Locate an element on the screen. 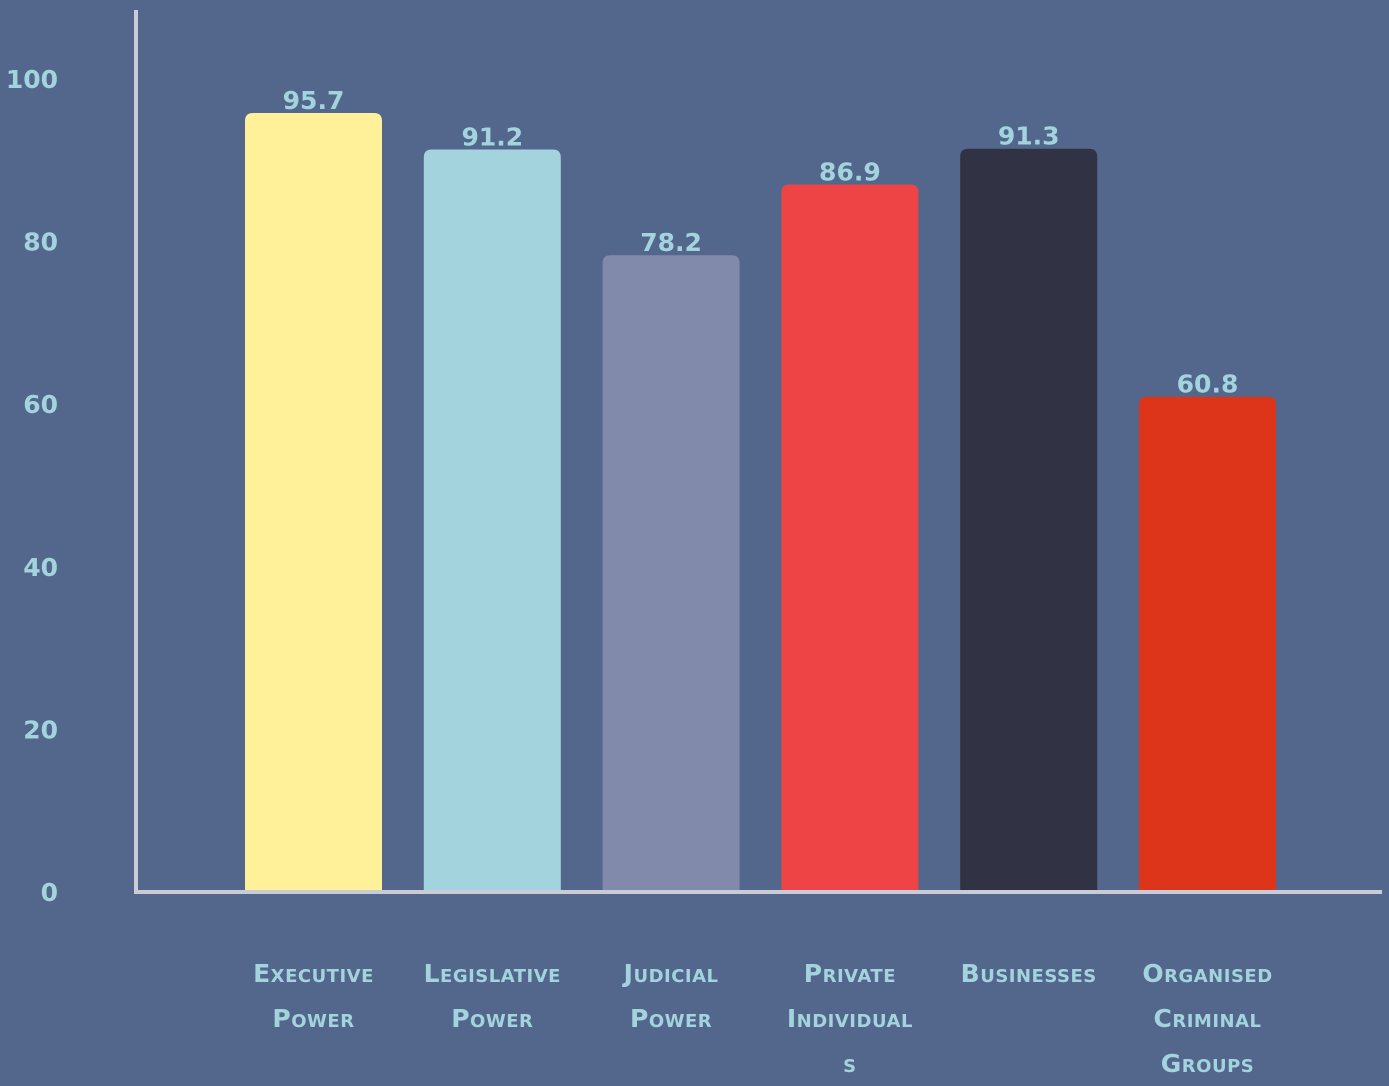 The width and height of the screenshot is (1389, 1086). y-tick-label: 100 is located at coordinates (32, 79).